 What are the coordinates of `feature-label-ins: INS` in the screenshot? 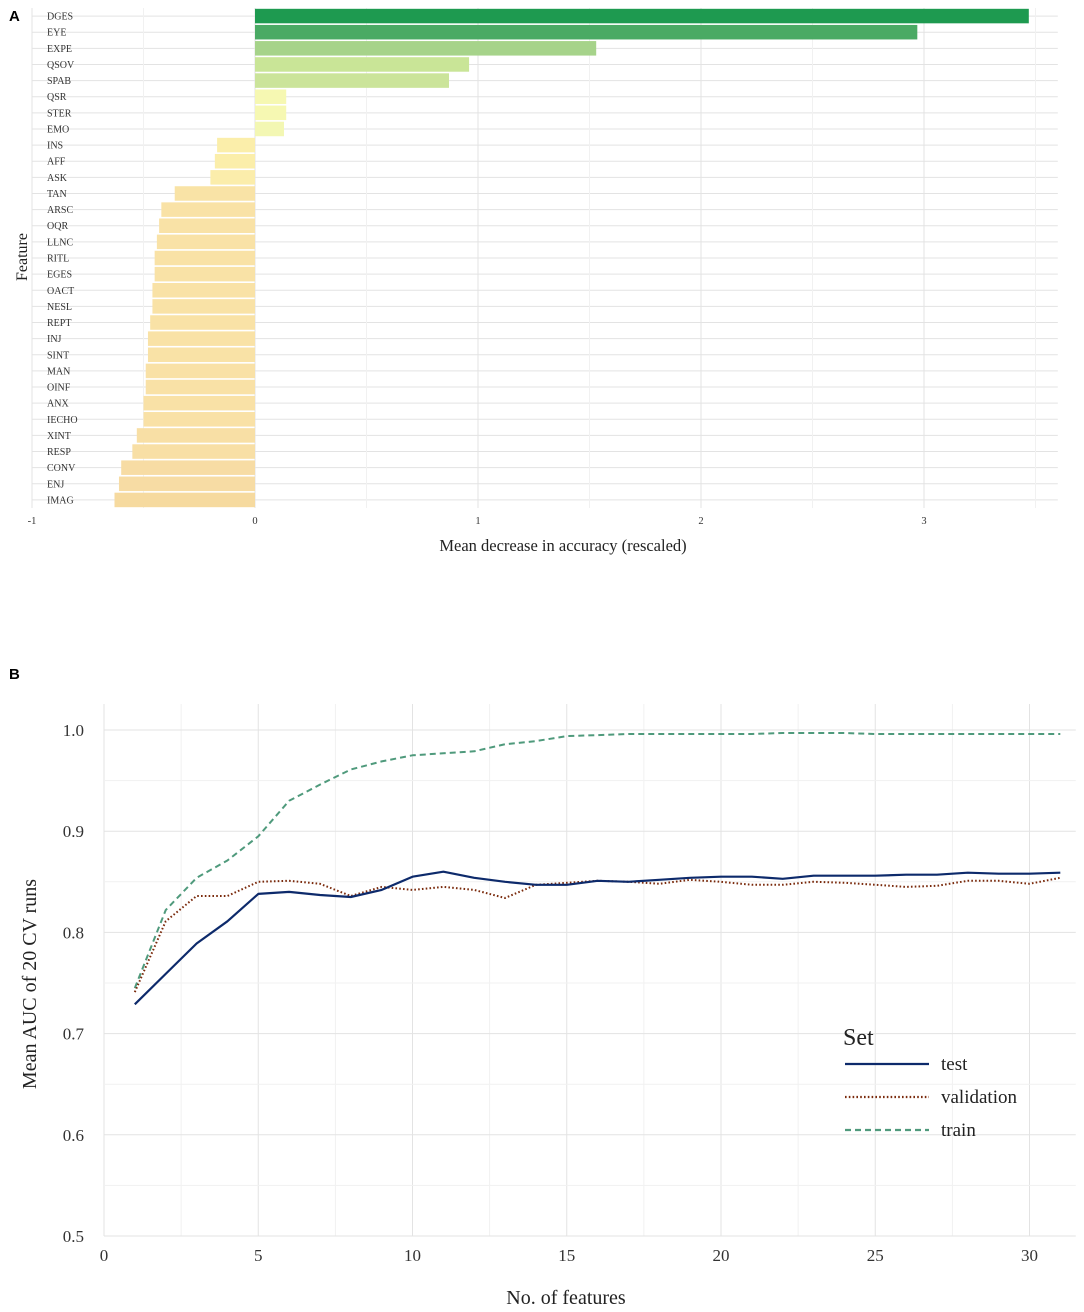 It's located at (55, 146).